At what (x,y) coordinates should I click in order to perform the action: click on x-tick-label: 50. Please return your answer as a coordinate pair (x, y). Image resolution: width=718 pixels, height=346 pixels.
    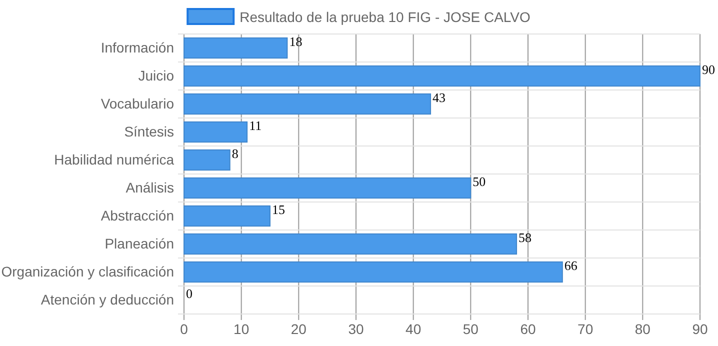
    Looking at the image, I should click on (470, 328).